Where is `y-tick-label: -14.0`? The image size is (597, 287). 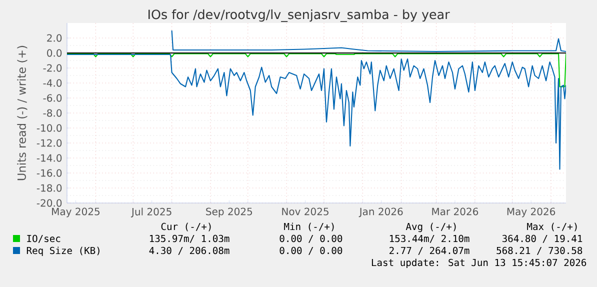 y-tick-label: -14.0 is located at coordinates (49, 158).